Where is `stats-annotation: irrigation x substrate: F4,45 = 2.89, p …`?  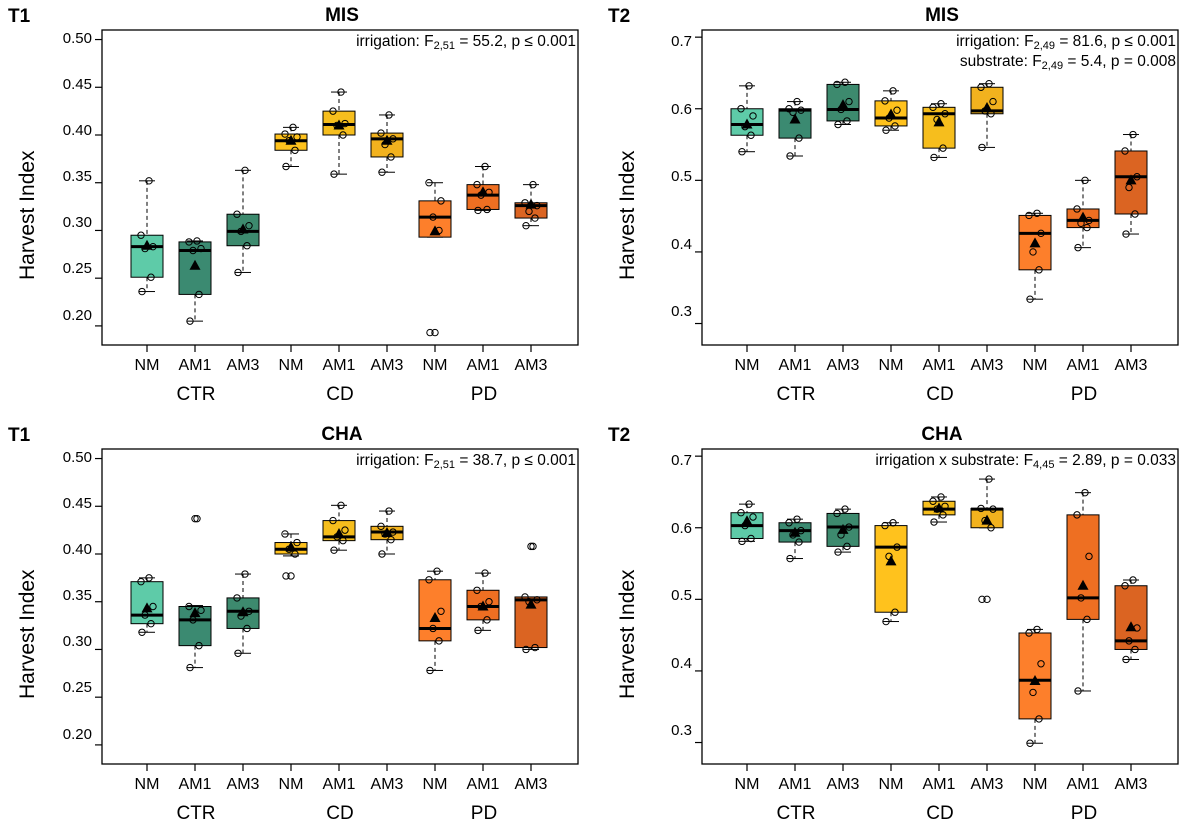
stats-annotation: irrigation x substrate: F4,45 = 2.89, p … is located at coordinates (1025, 461).